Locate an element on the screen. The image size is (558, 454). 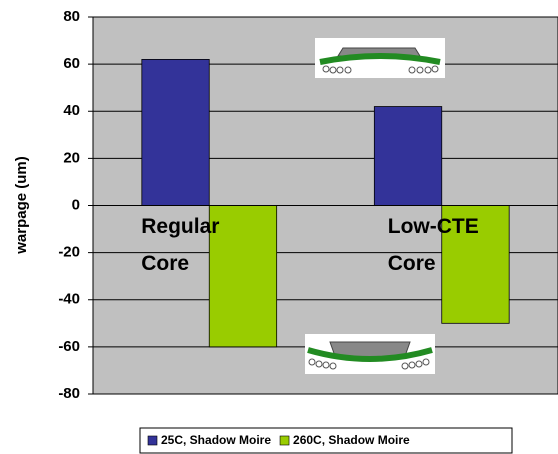
y-tick-label: 80 is located at coordinates (71, 16).